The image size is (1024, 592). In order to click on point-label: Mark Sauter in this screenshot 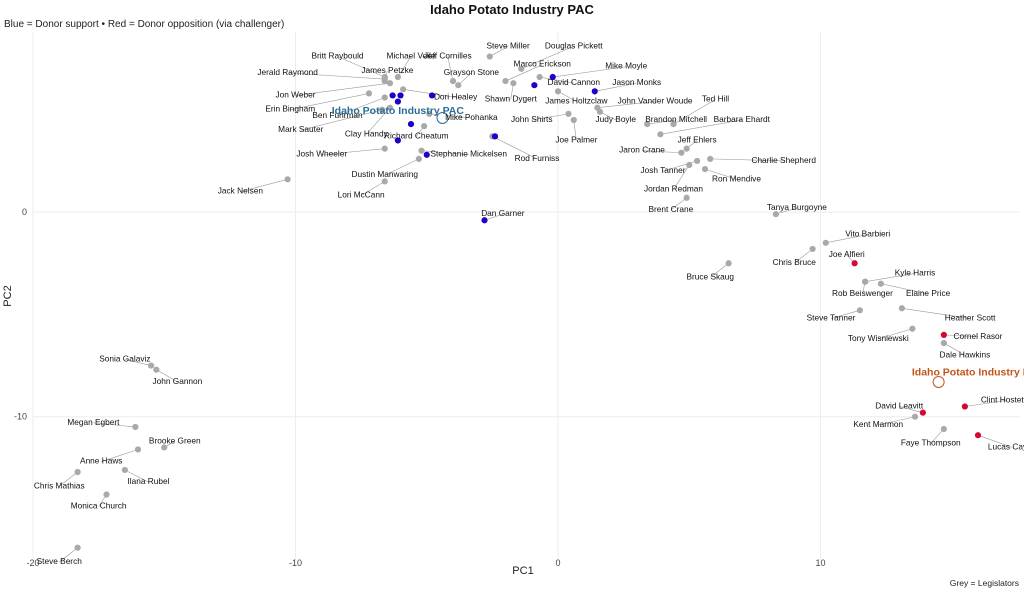, I will do `click(300, 129)`.